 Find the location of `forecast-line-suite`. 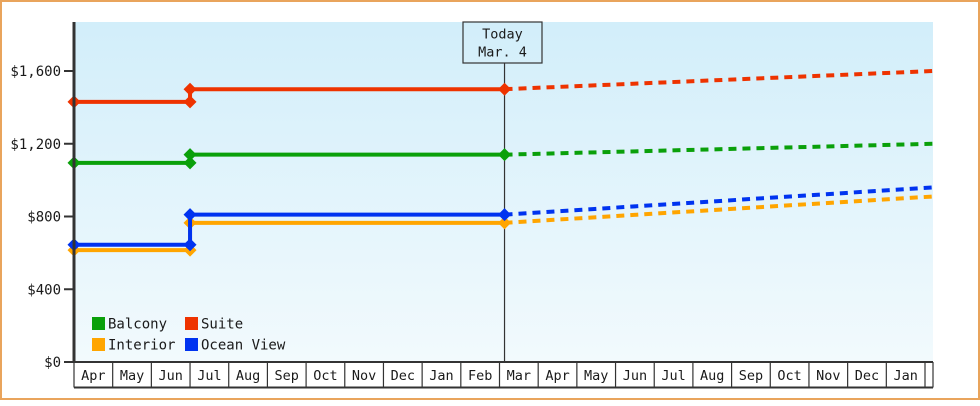

forecast-line-suite is located at coordinates (719, 80).